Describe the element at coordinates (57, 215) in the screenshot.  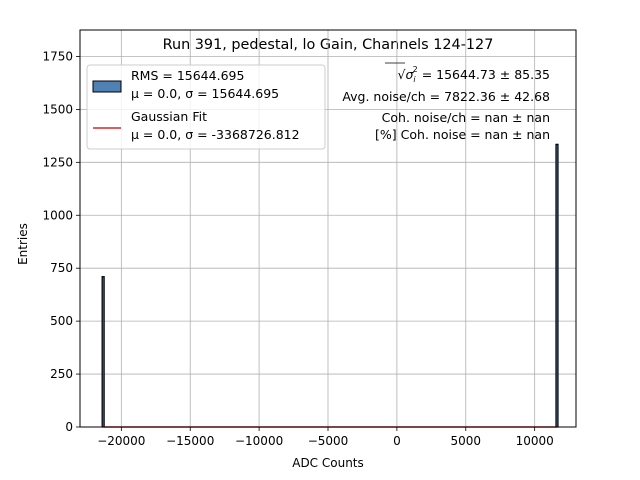
I see `y-tick-label: 1000` at that location.